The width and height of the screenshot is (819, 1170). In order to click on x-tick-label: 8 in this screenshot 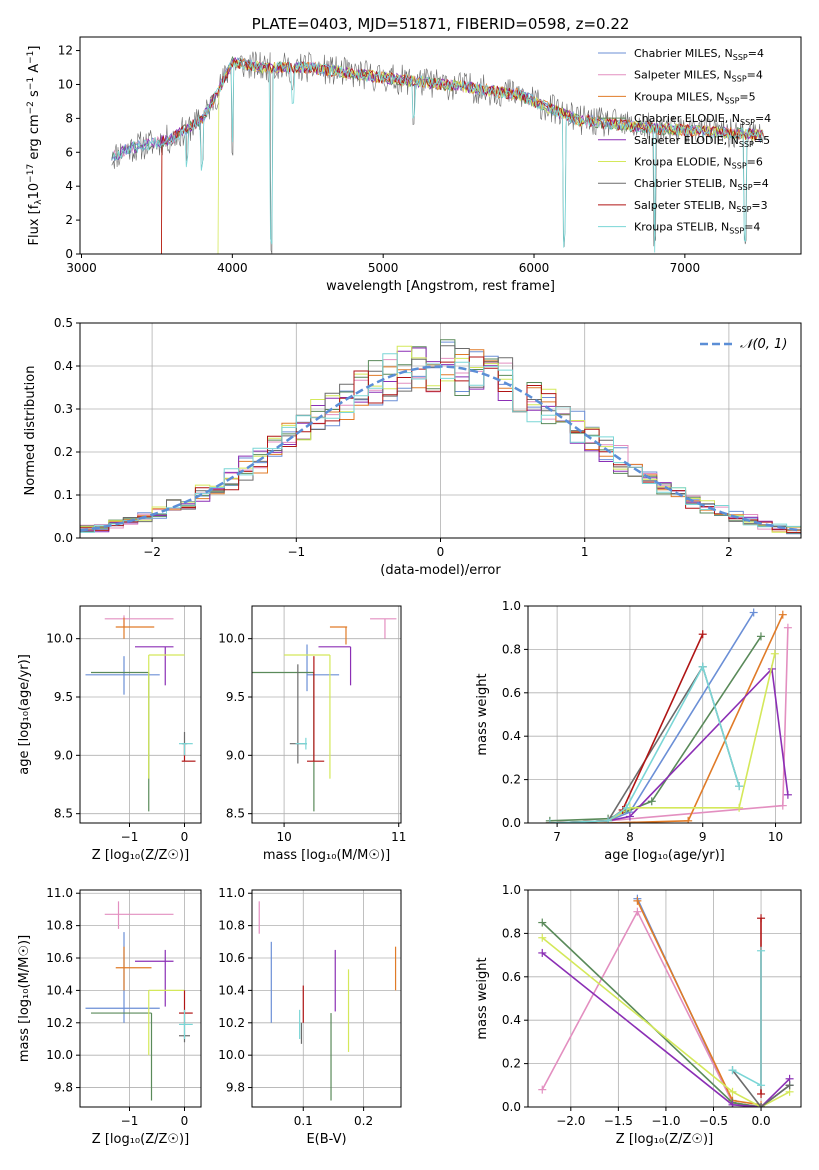, I will do `click(630, 837)`.